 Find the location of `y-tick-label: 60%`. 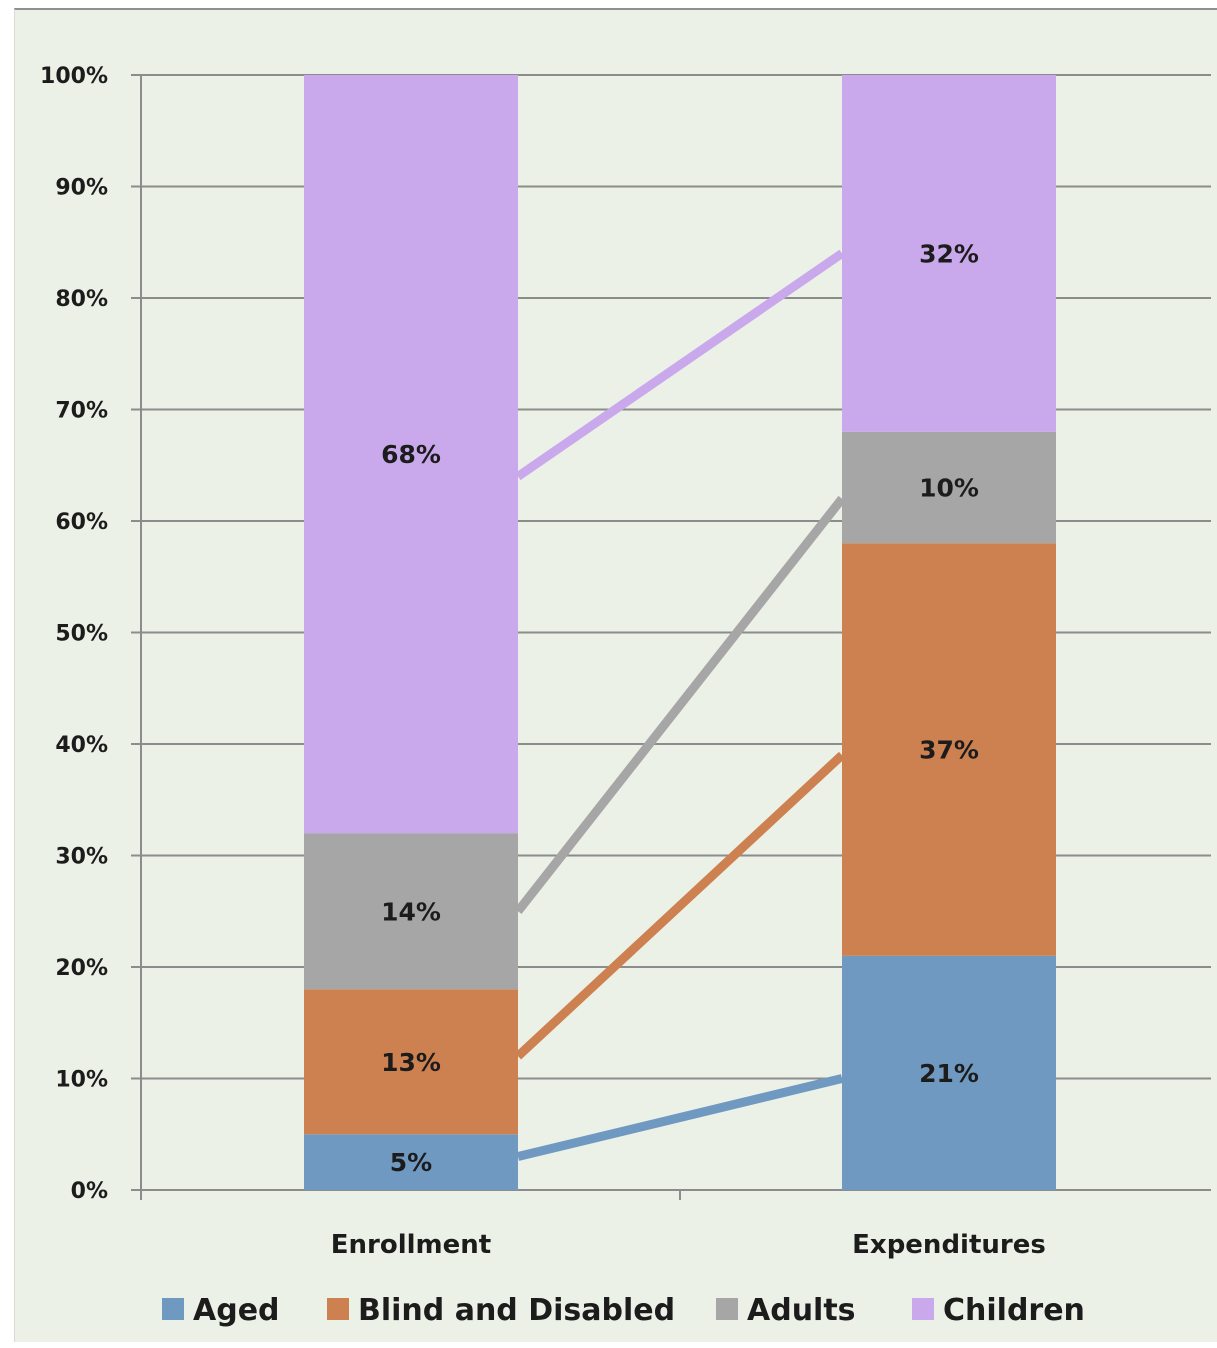

y-tick-label: 60% is located at coordinates (81, 522).